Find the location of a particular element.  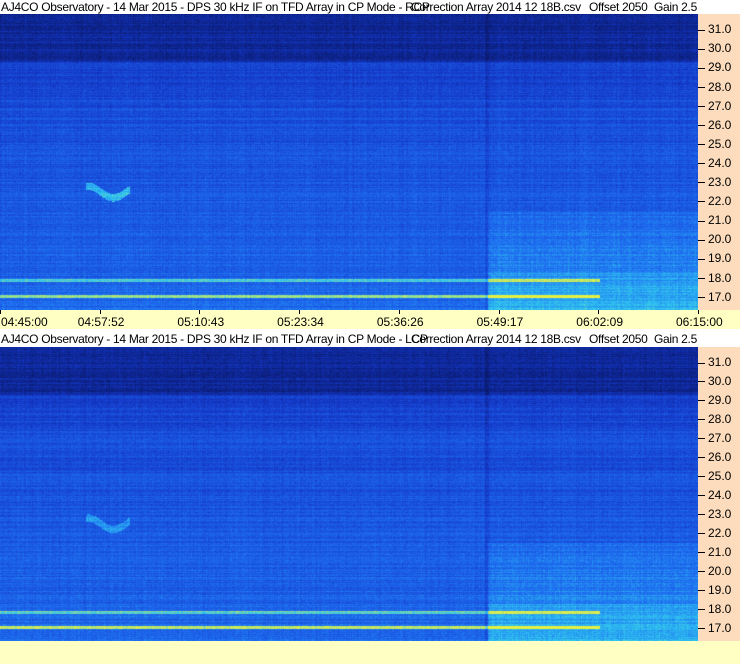

time-axis-empty is located at coordinates (370, 652).